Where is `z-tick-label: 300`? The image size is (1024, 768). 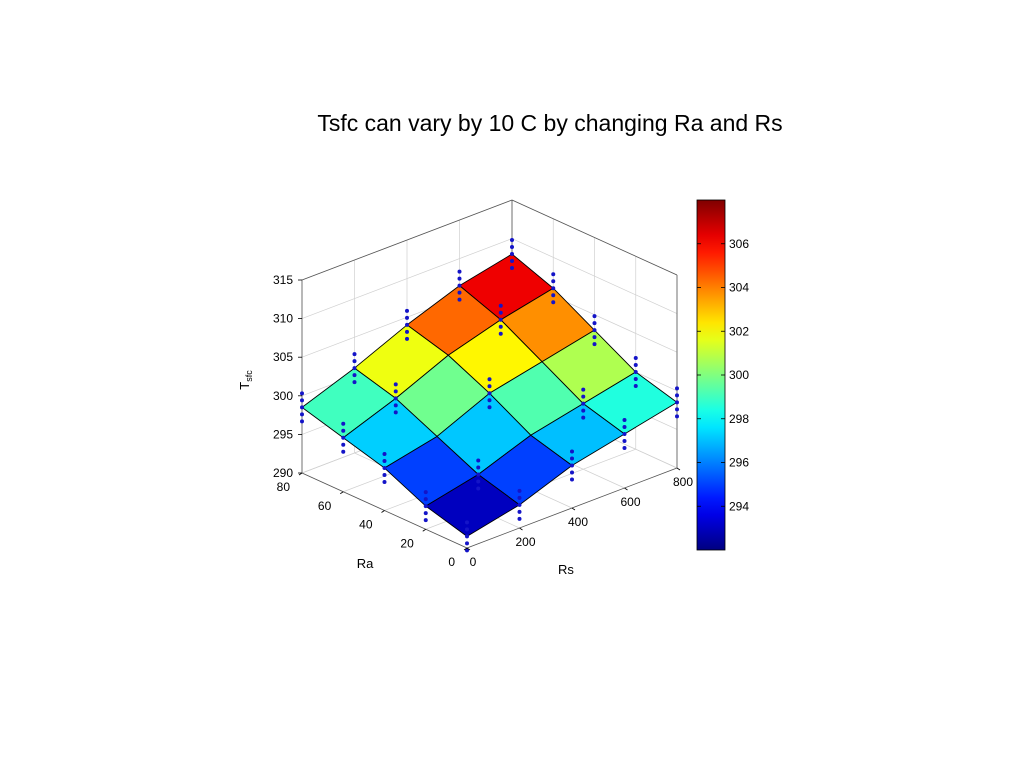 z-tick-label: 300 is located at coordinates (283, 396).